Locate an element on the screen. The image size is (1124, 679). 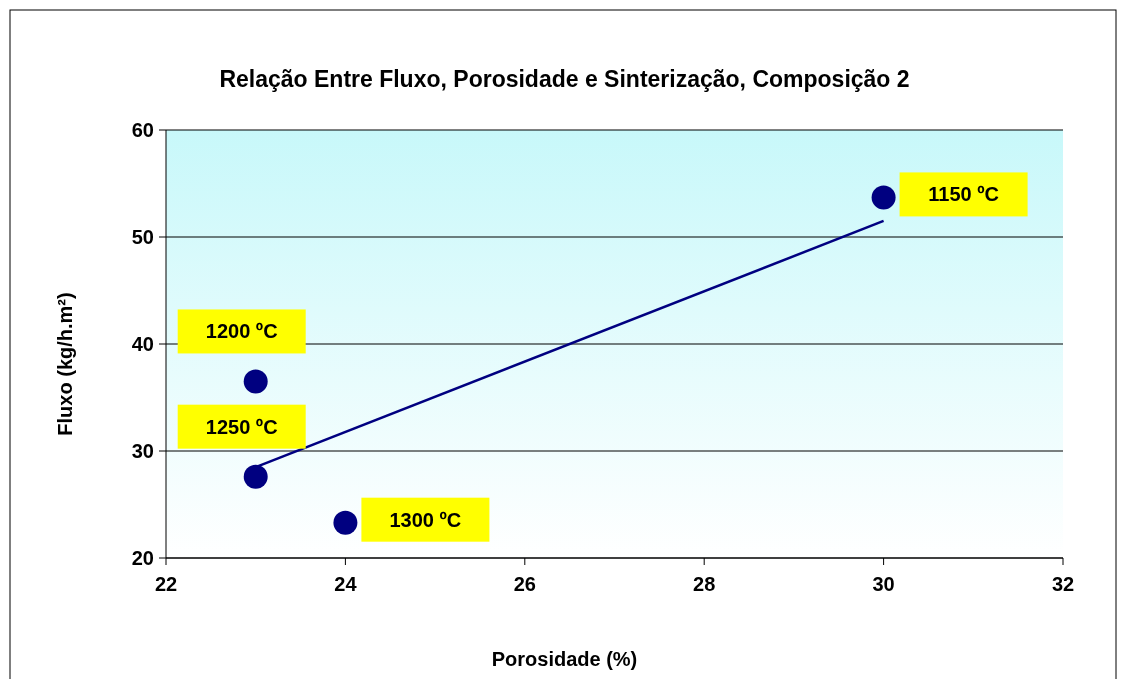
x-tick-label: 28 is located at coordinates (704, 584).